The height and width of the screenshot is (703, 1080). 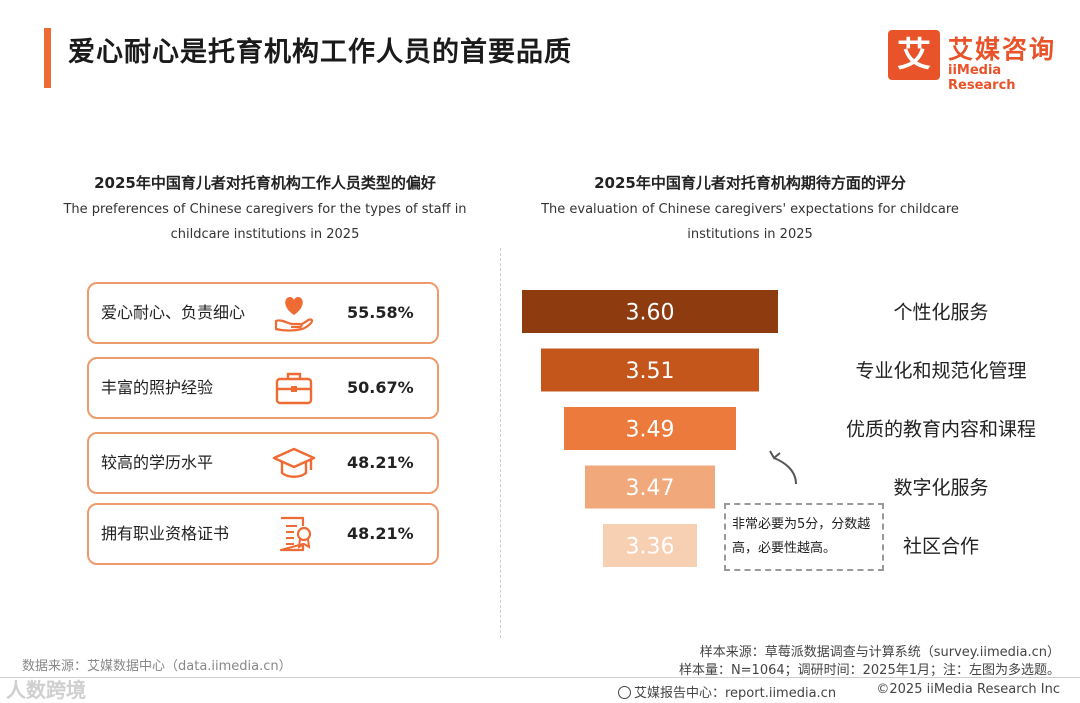 What do you see at coordinates (380, 312) in the screenshot?
I see `preference-value: 55.58%` at bounding box center [380, 312].